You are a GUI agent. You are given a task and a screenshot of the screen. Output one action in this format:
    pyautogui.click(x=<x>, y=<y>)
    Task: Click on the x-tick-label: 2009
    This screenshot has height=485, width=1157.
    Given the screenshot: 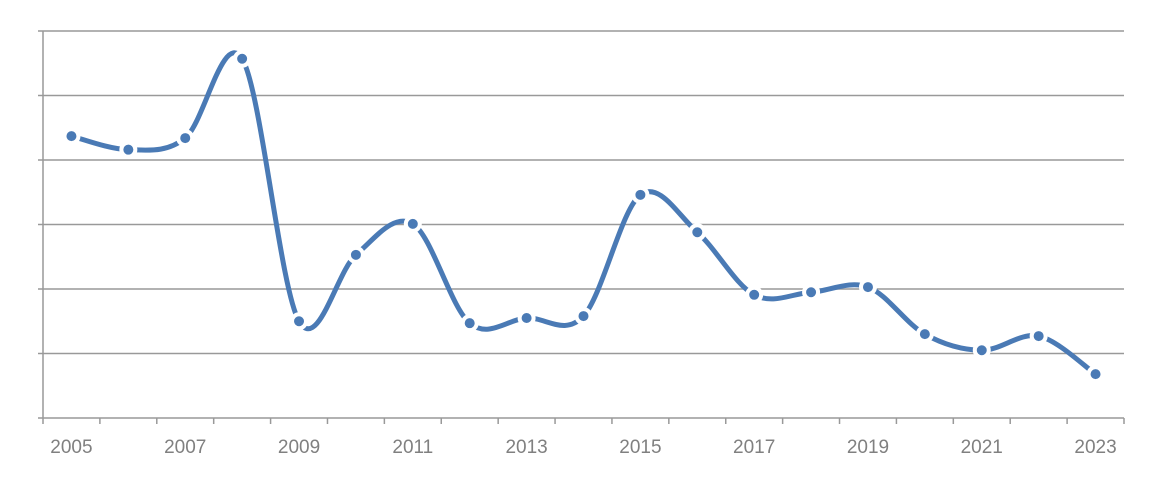 What is the action you would take?
    pyautogui.click(x=299, y=447)
    